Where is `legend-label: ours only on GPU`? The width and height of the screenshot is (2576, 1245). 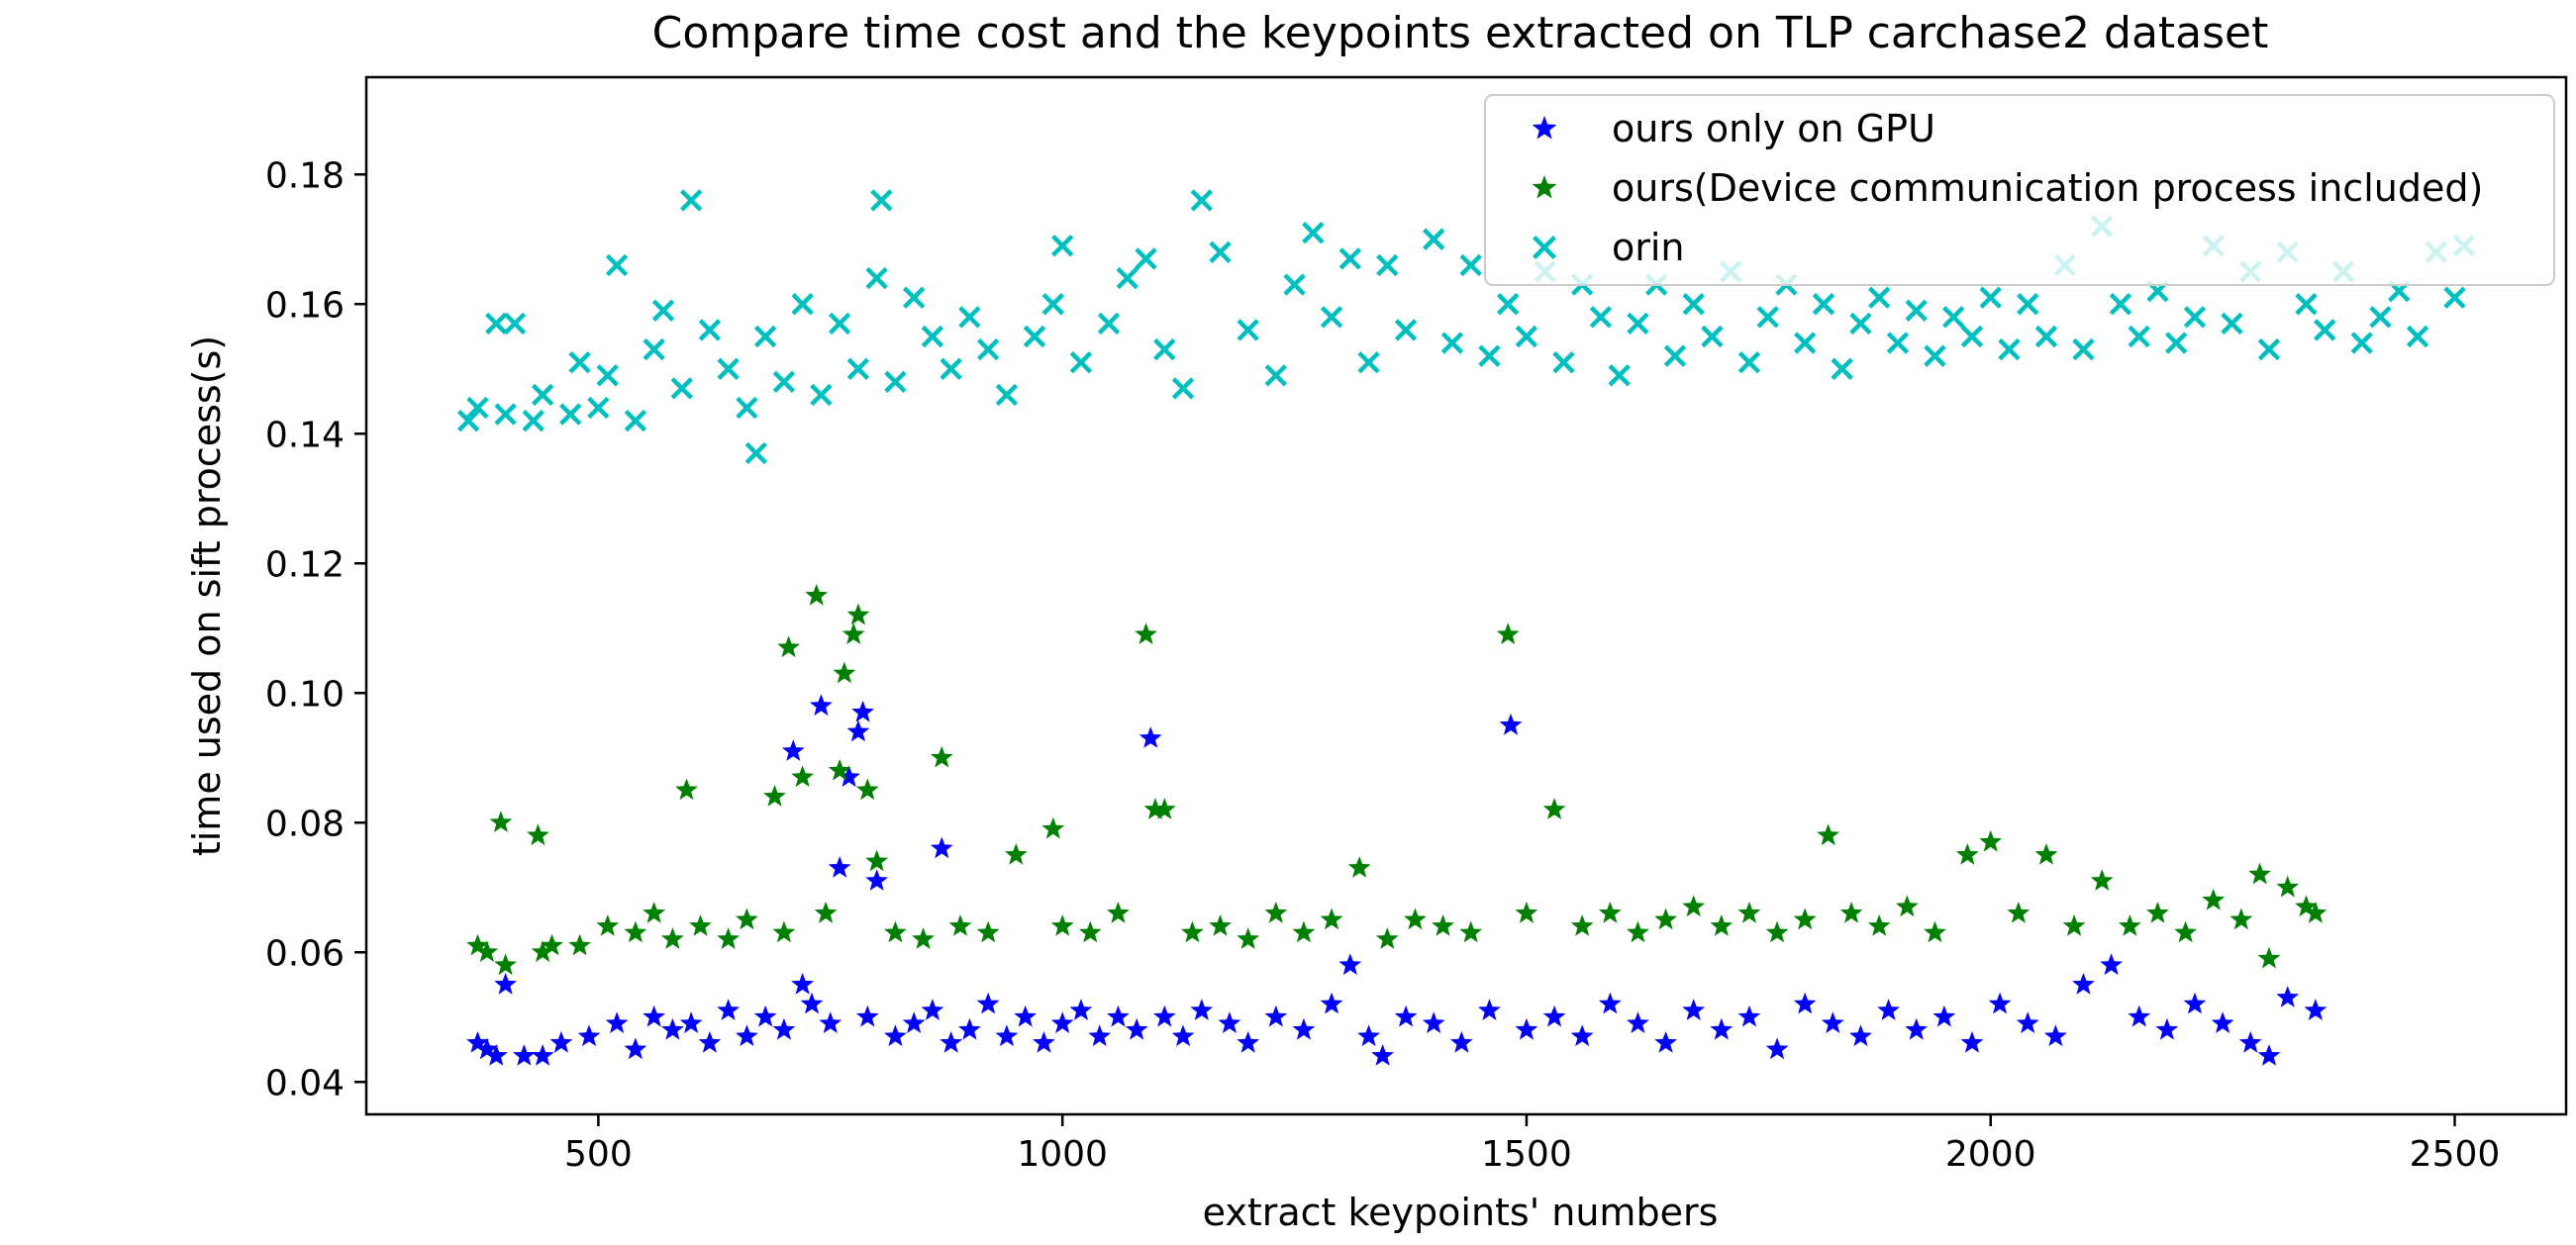
legend-label: ours only on GPU is located at coordinates (1773, 128).